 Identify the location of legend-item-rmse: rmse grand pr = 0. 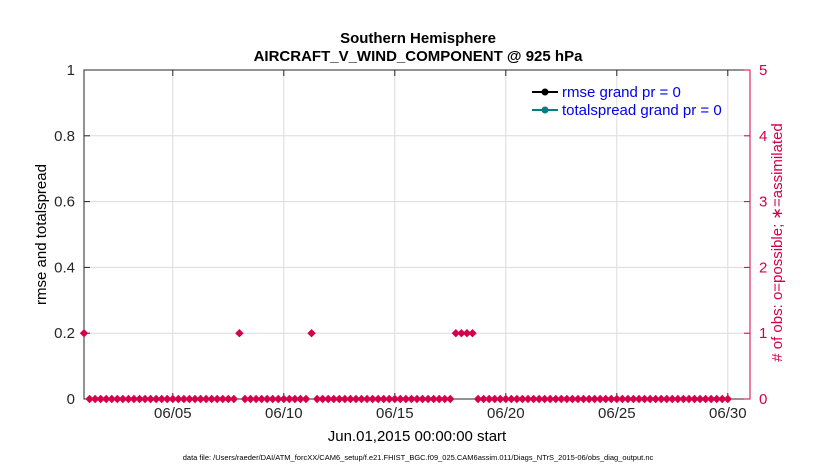
(606, 92).